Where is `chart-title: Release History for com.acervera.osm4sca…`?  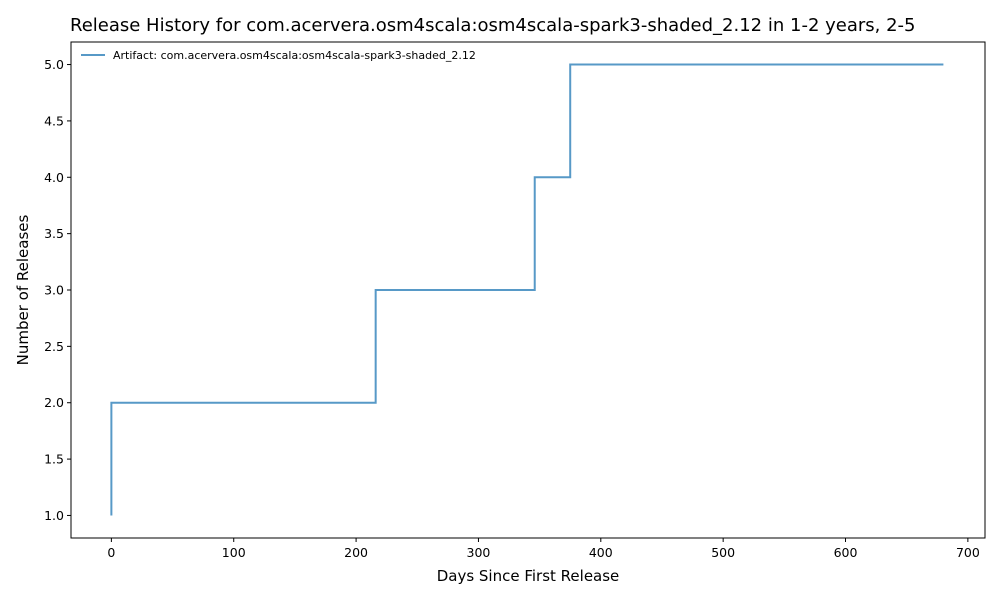
chart-title: Release History for com.acervera.osm4sca… is located at coordinates (493, 25).